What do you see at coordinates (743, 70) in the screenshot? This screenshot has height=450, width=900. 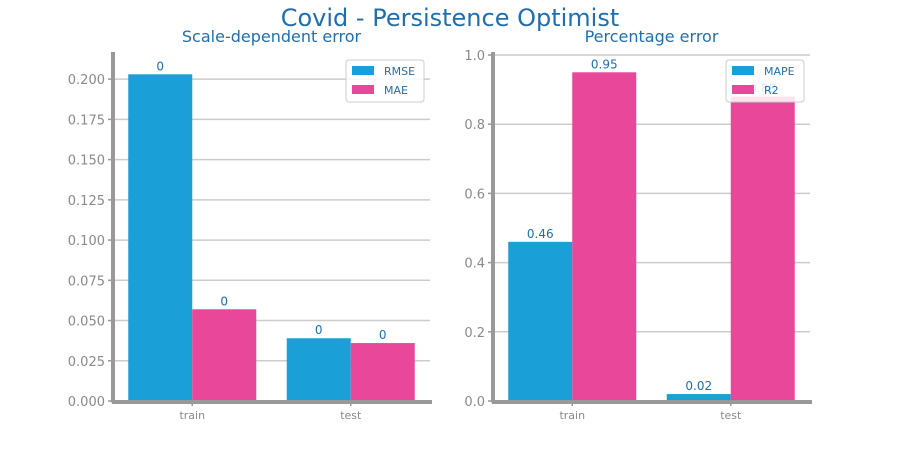 I see `legend-swatch-mape` at bounding box center [743, 70].